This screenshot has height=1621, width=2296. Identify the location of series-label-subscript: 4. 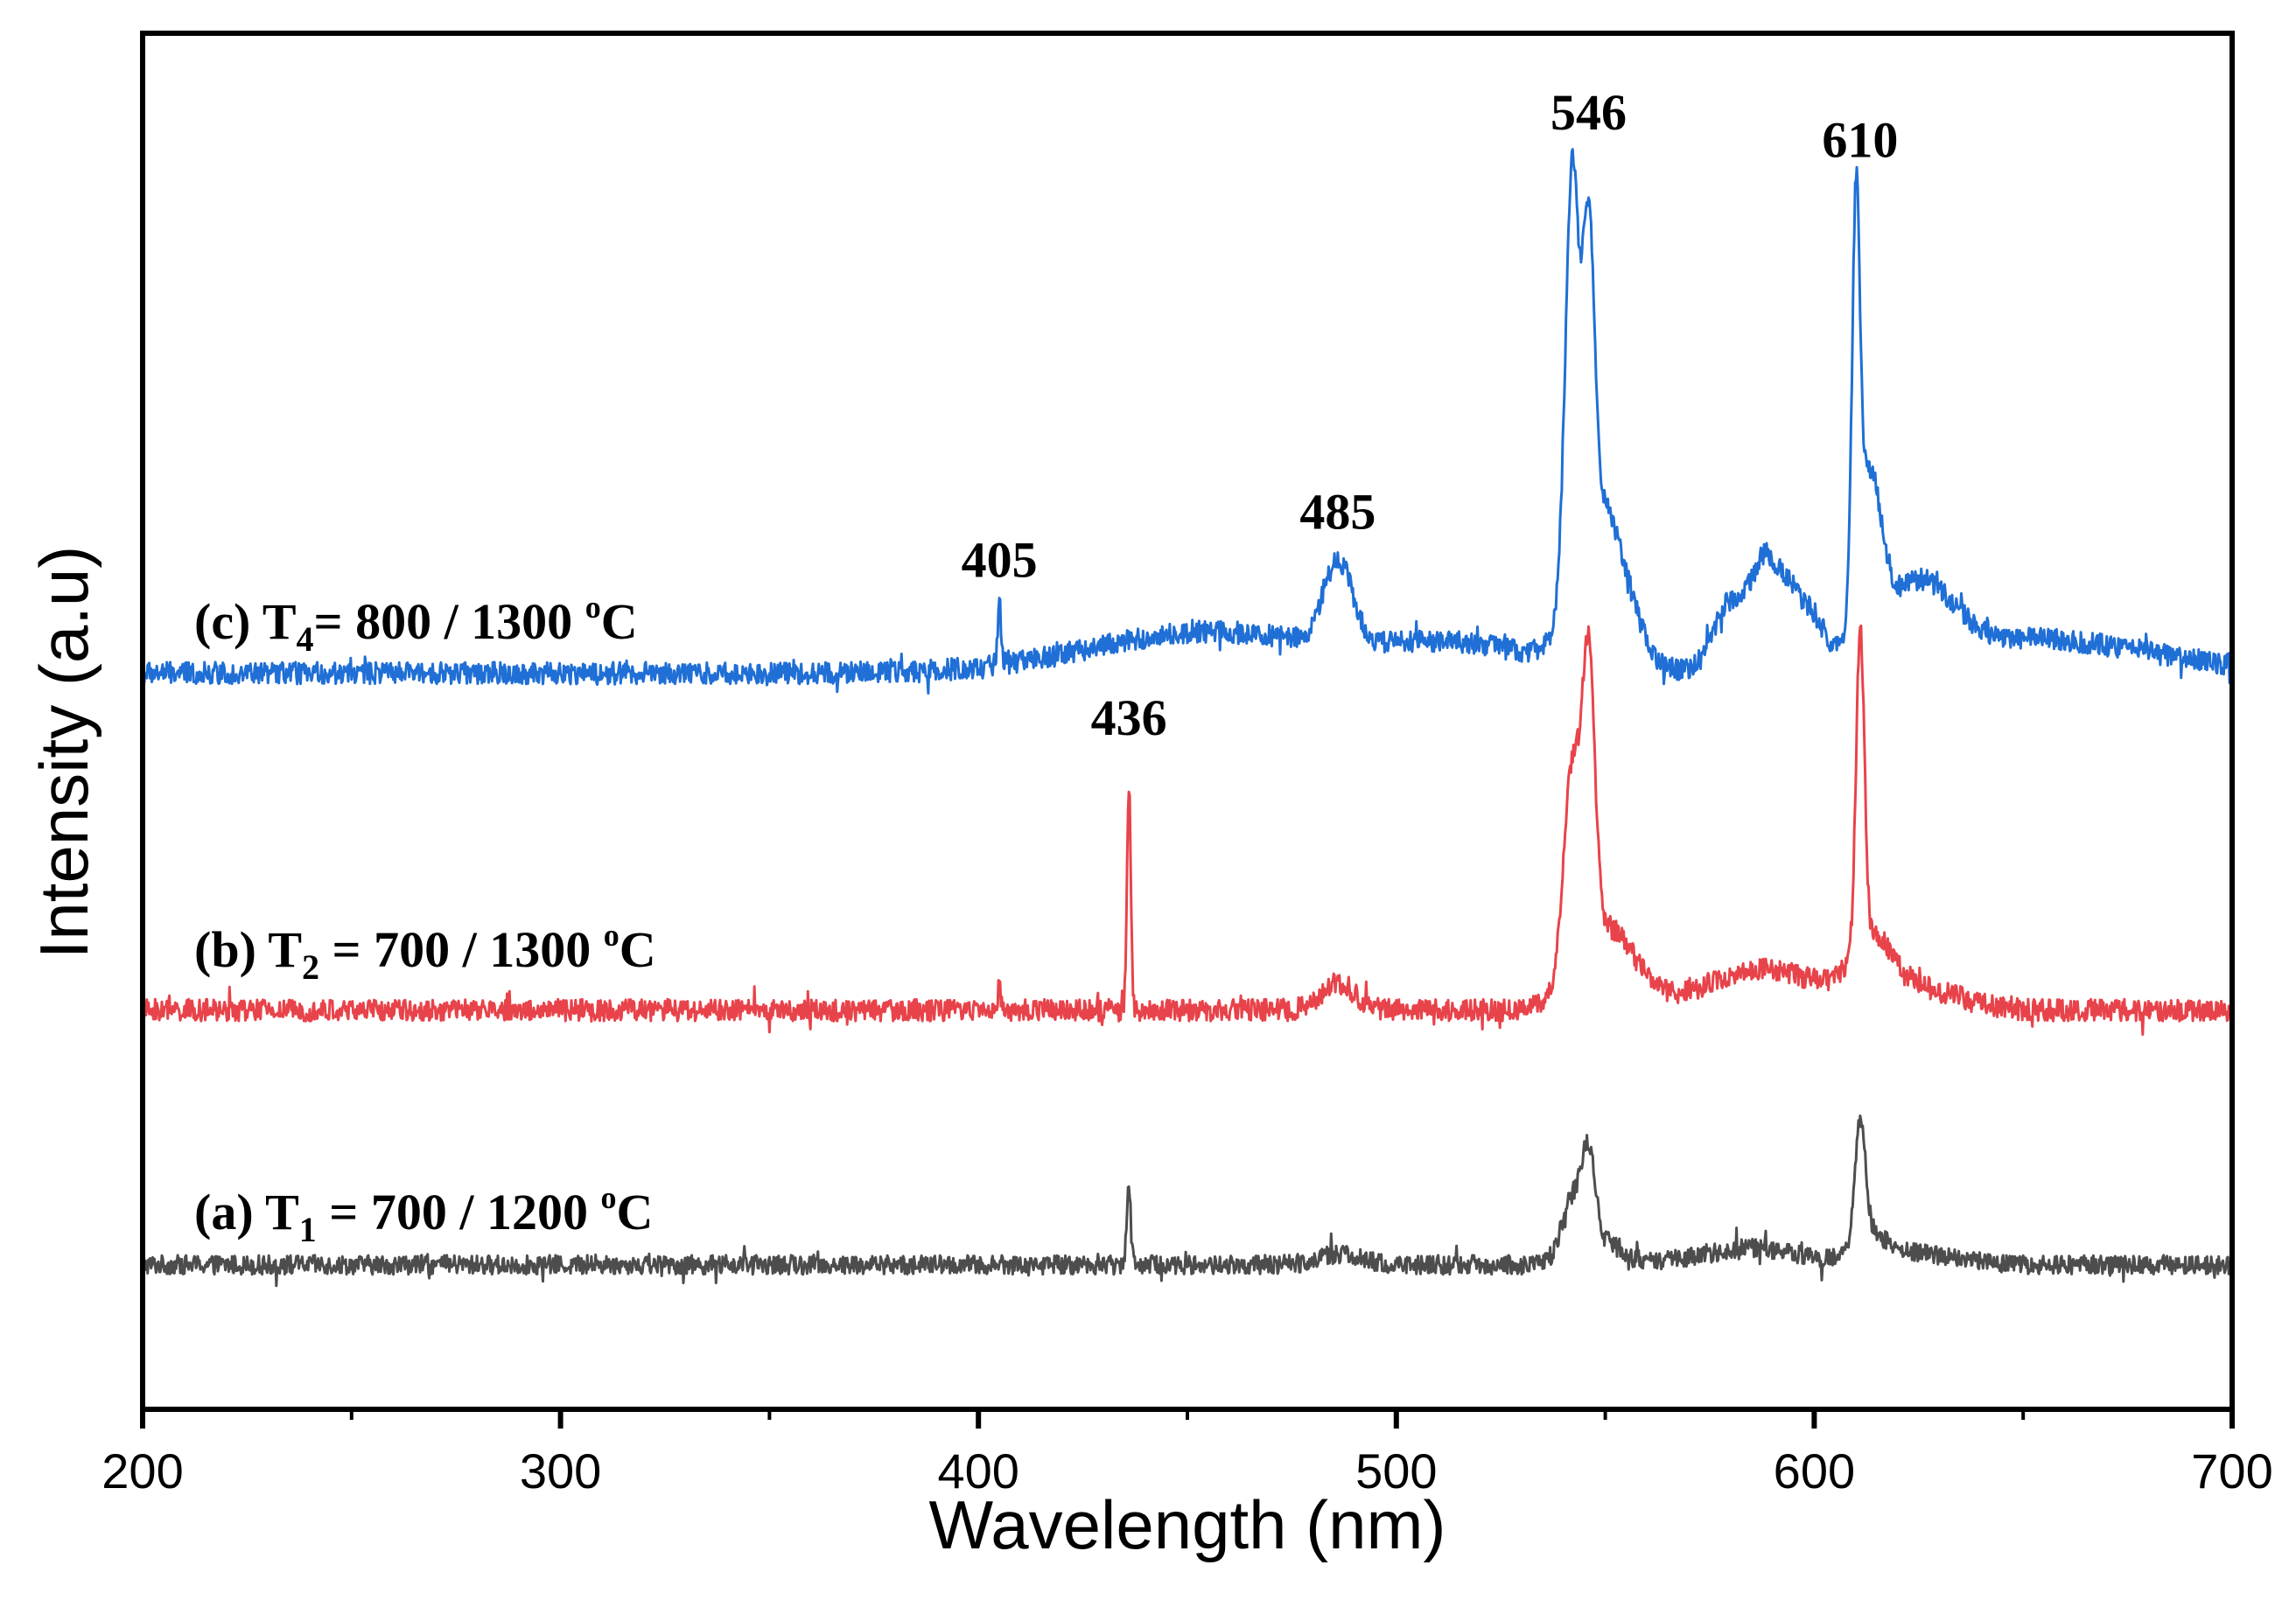
(305, 639).